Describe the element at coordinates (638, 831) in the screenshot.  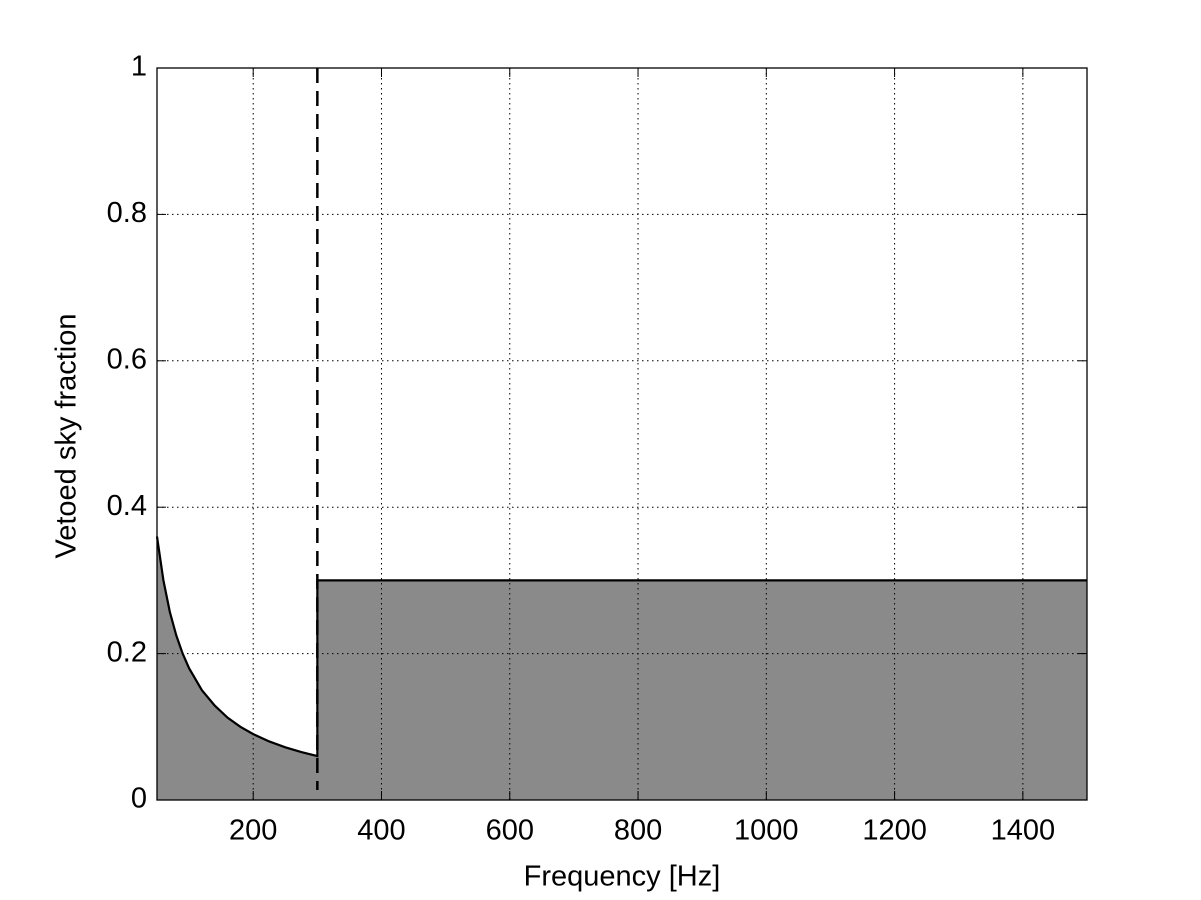
I see `x-tick-label: 800` at that location.